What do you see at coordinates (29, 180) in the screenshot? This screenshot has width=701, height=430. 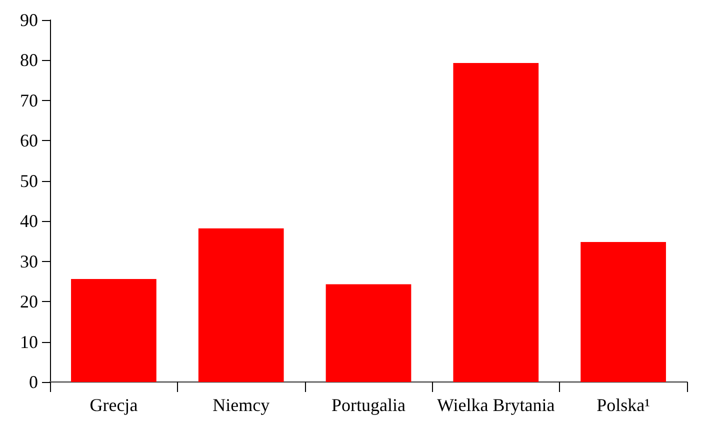 I see `y-tick-label: 50` at bounding box center [29, 180].